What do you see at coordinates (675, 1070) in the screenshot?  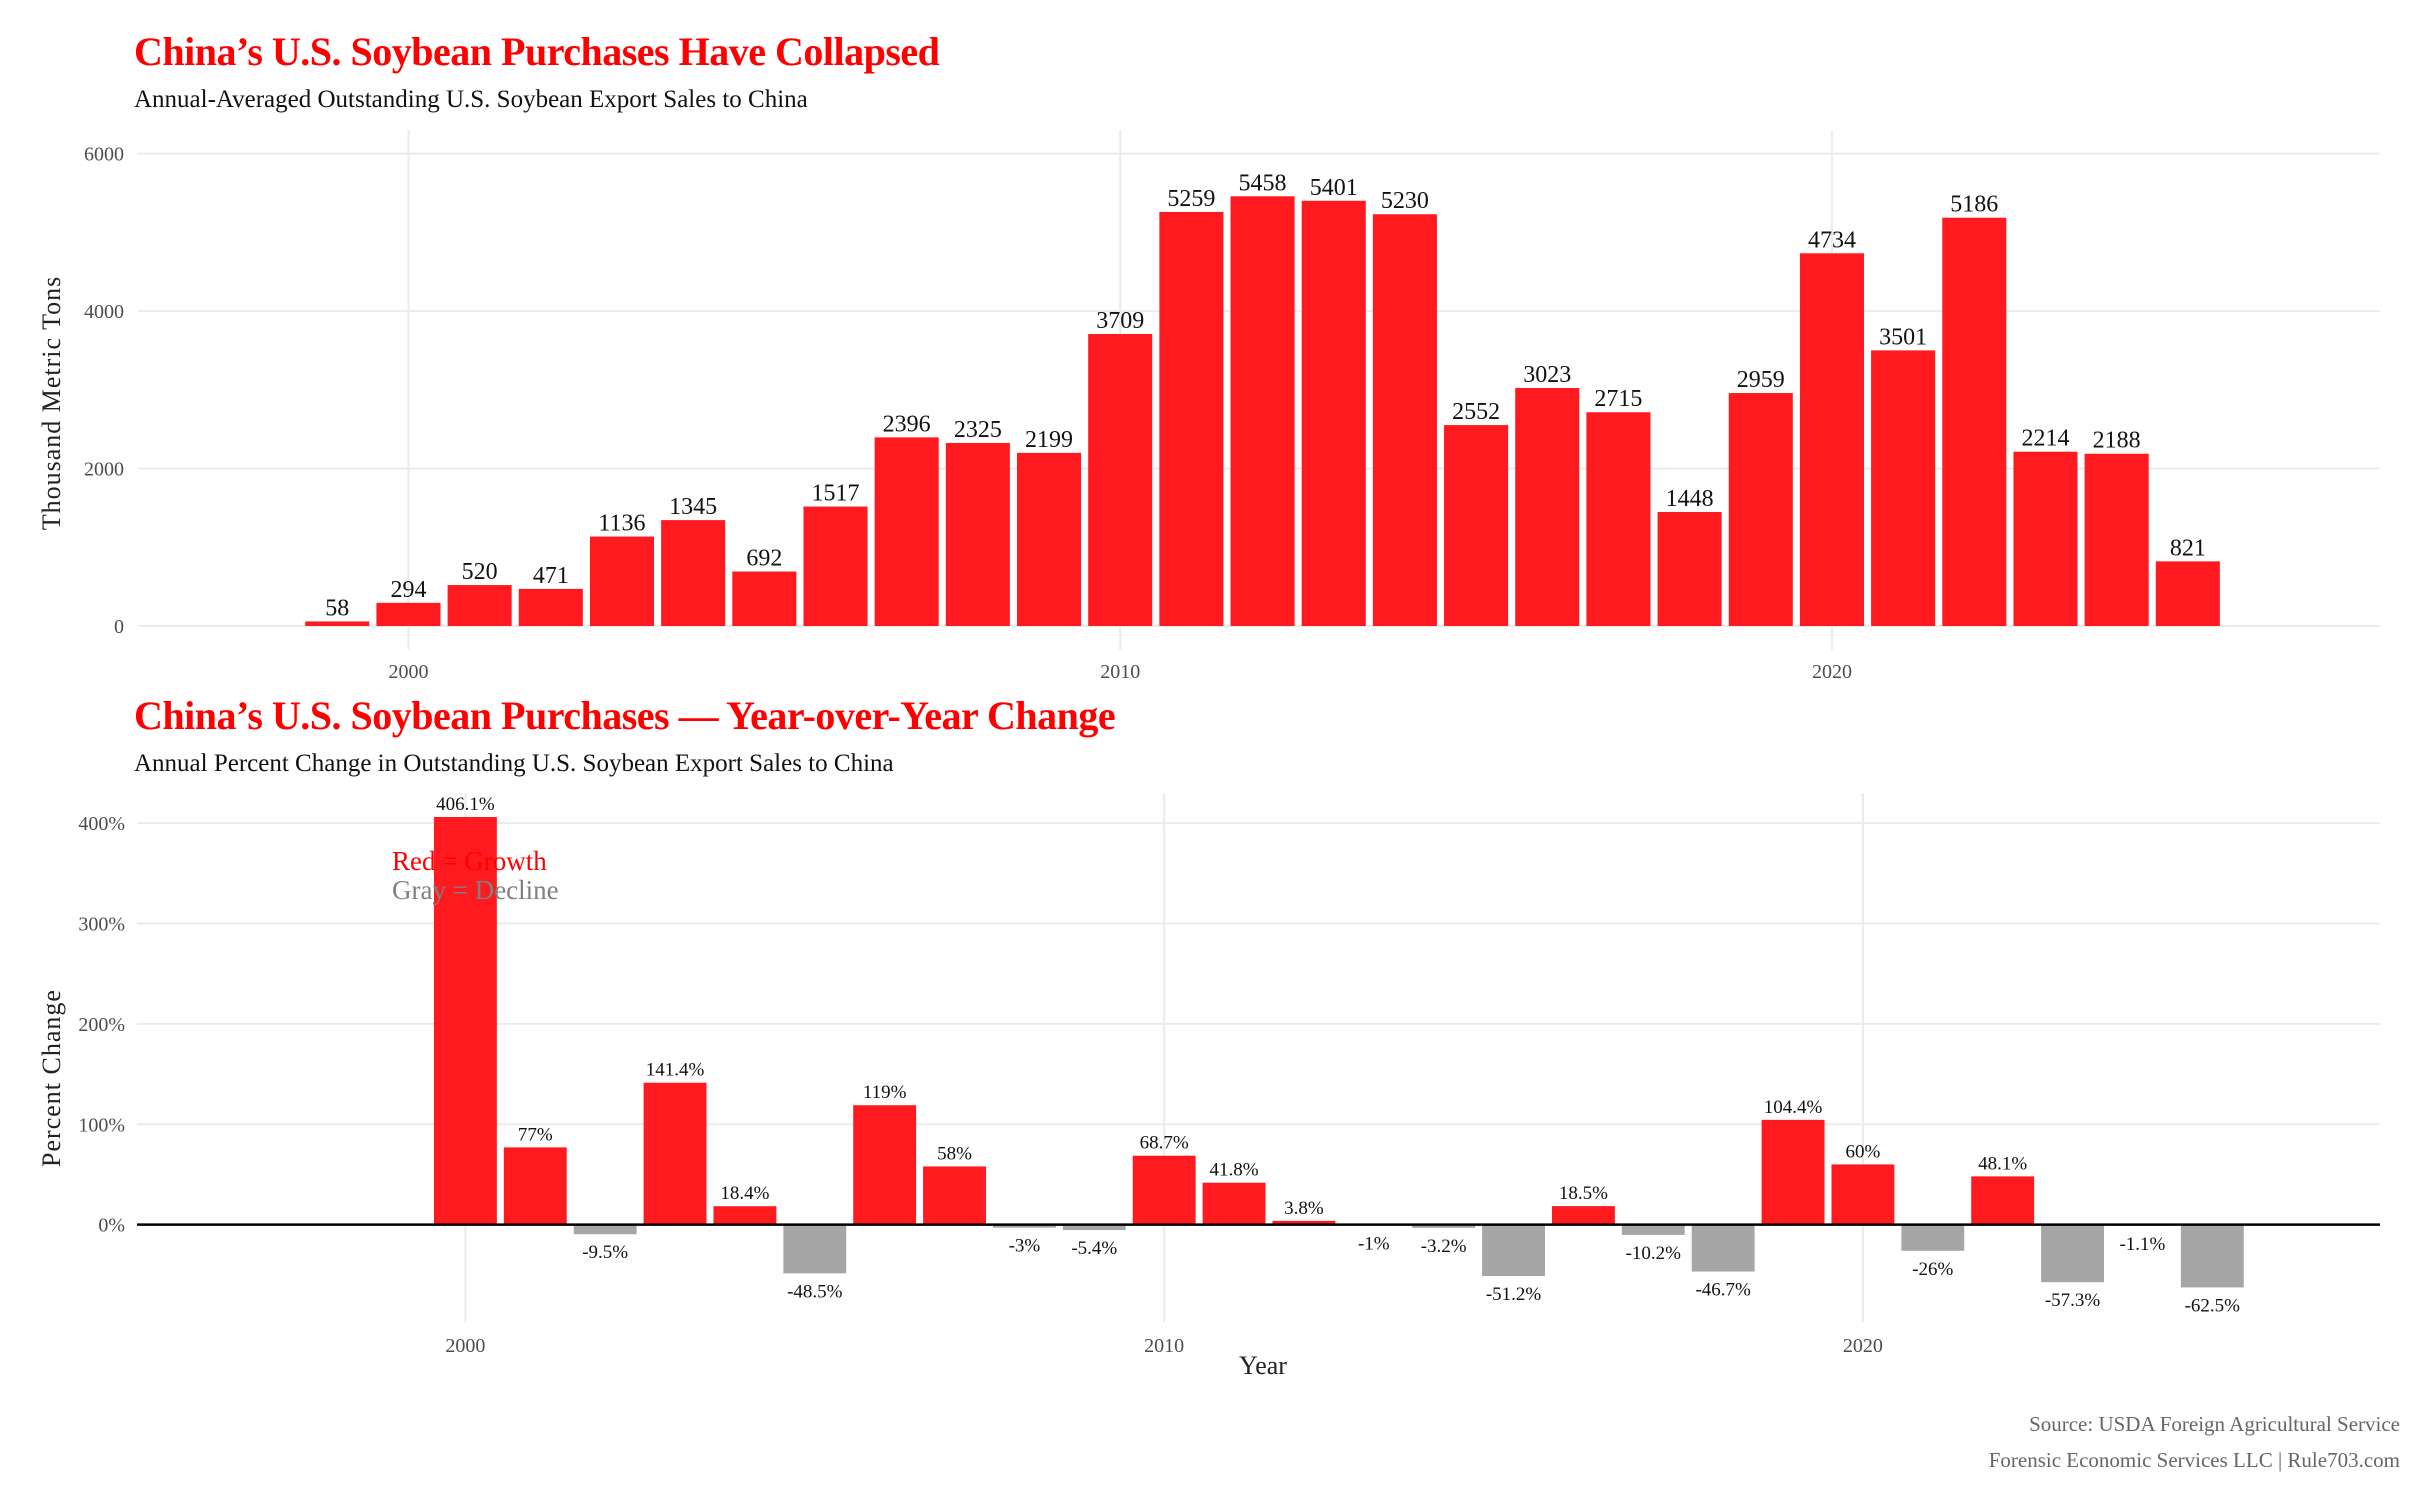 I see `data-label-2003: 141.4%` at bounding box center [675, 1070].